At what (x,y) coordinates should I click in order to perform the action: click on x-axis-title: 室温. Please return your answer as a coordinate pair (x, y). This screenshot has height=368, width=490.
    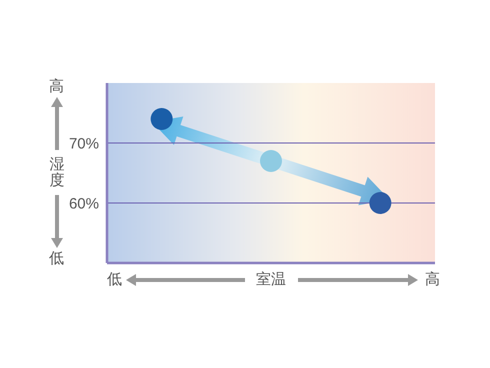
    Looking at the image, I should click on (271, 279).